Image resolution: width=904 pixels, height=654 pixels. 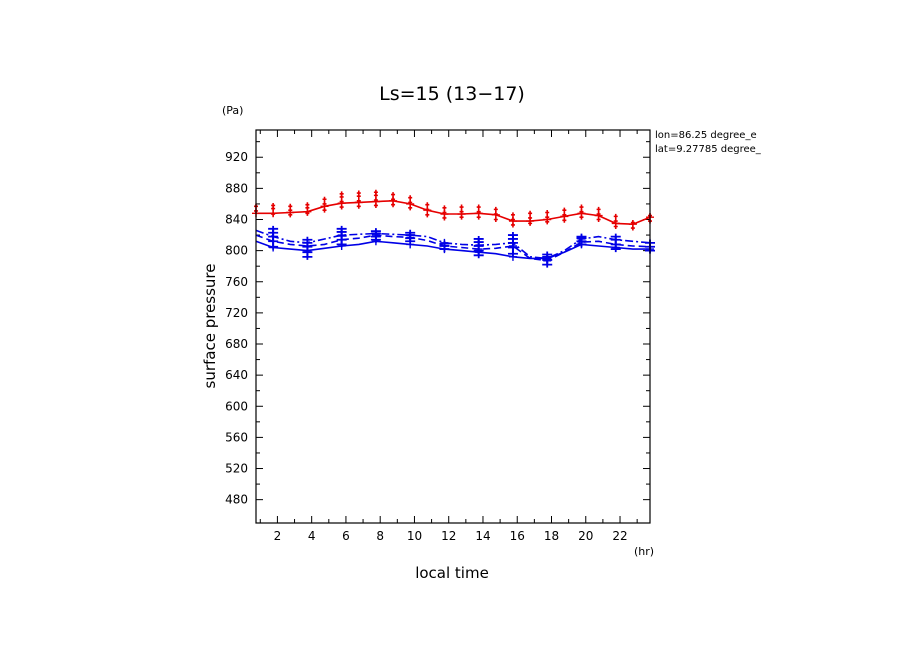 I want to click on y-tick-label: 680, so click(x=236, y=344).